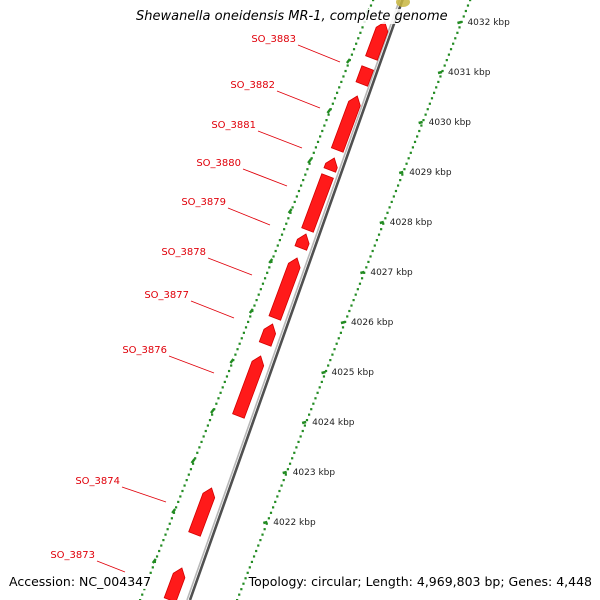 Image resolution: width=600 pixels, height=600 pixels. What do you see at coordinates (469, 73) in the screenshot?
I see `scale-tick-label: 4031 kbp` at bounding box center [469, 73].